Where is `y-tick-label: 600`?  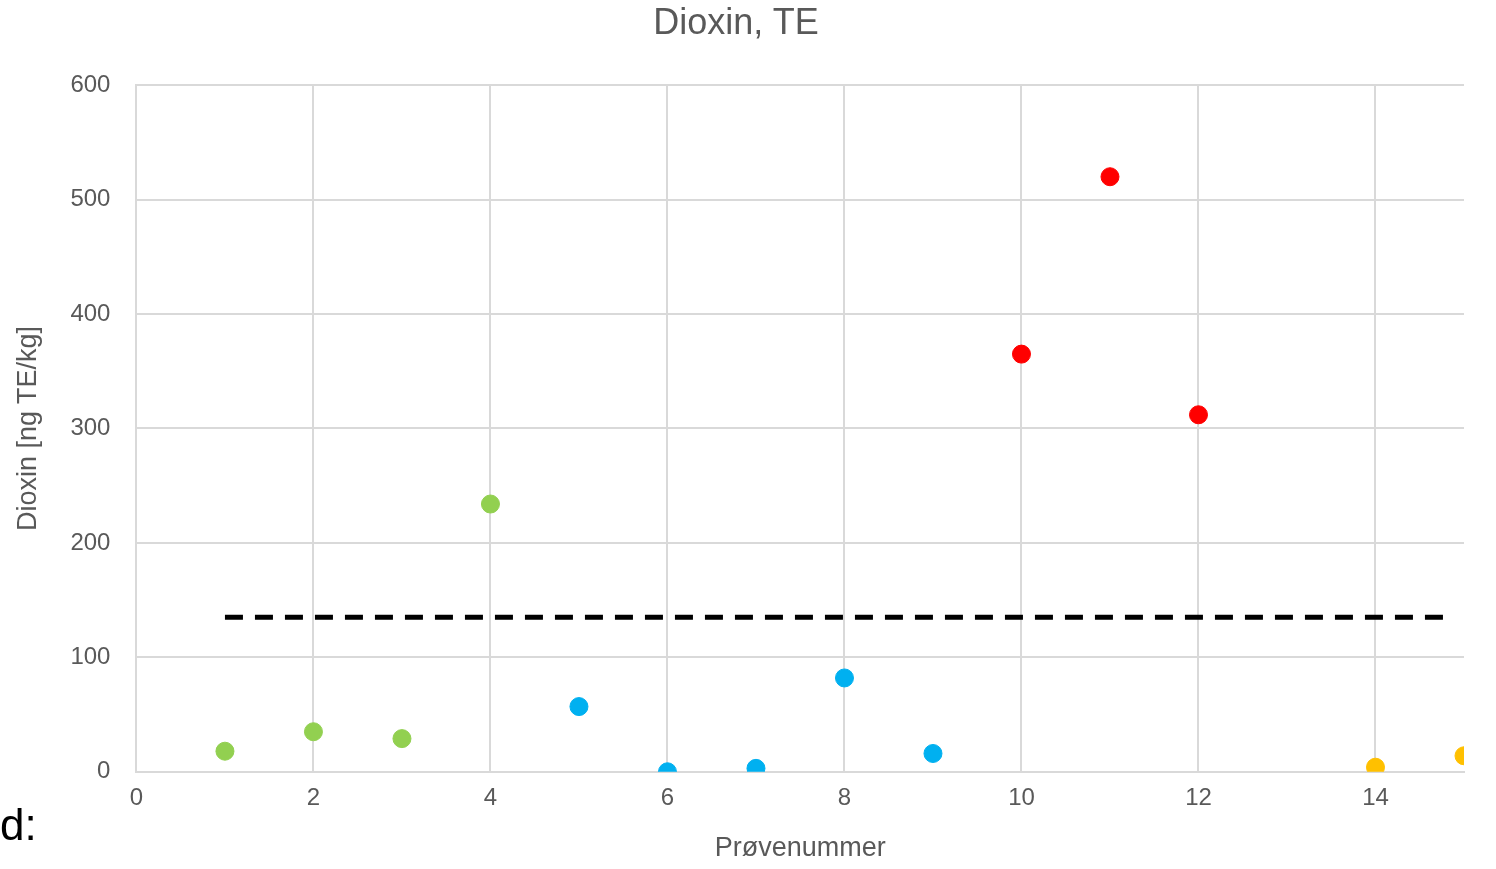 y-tick-label: 600 is located at coordinates (90, 83).